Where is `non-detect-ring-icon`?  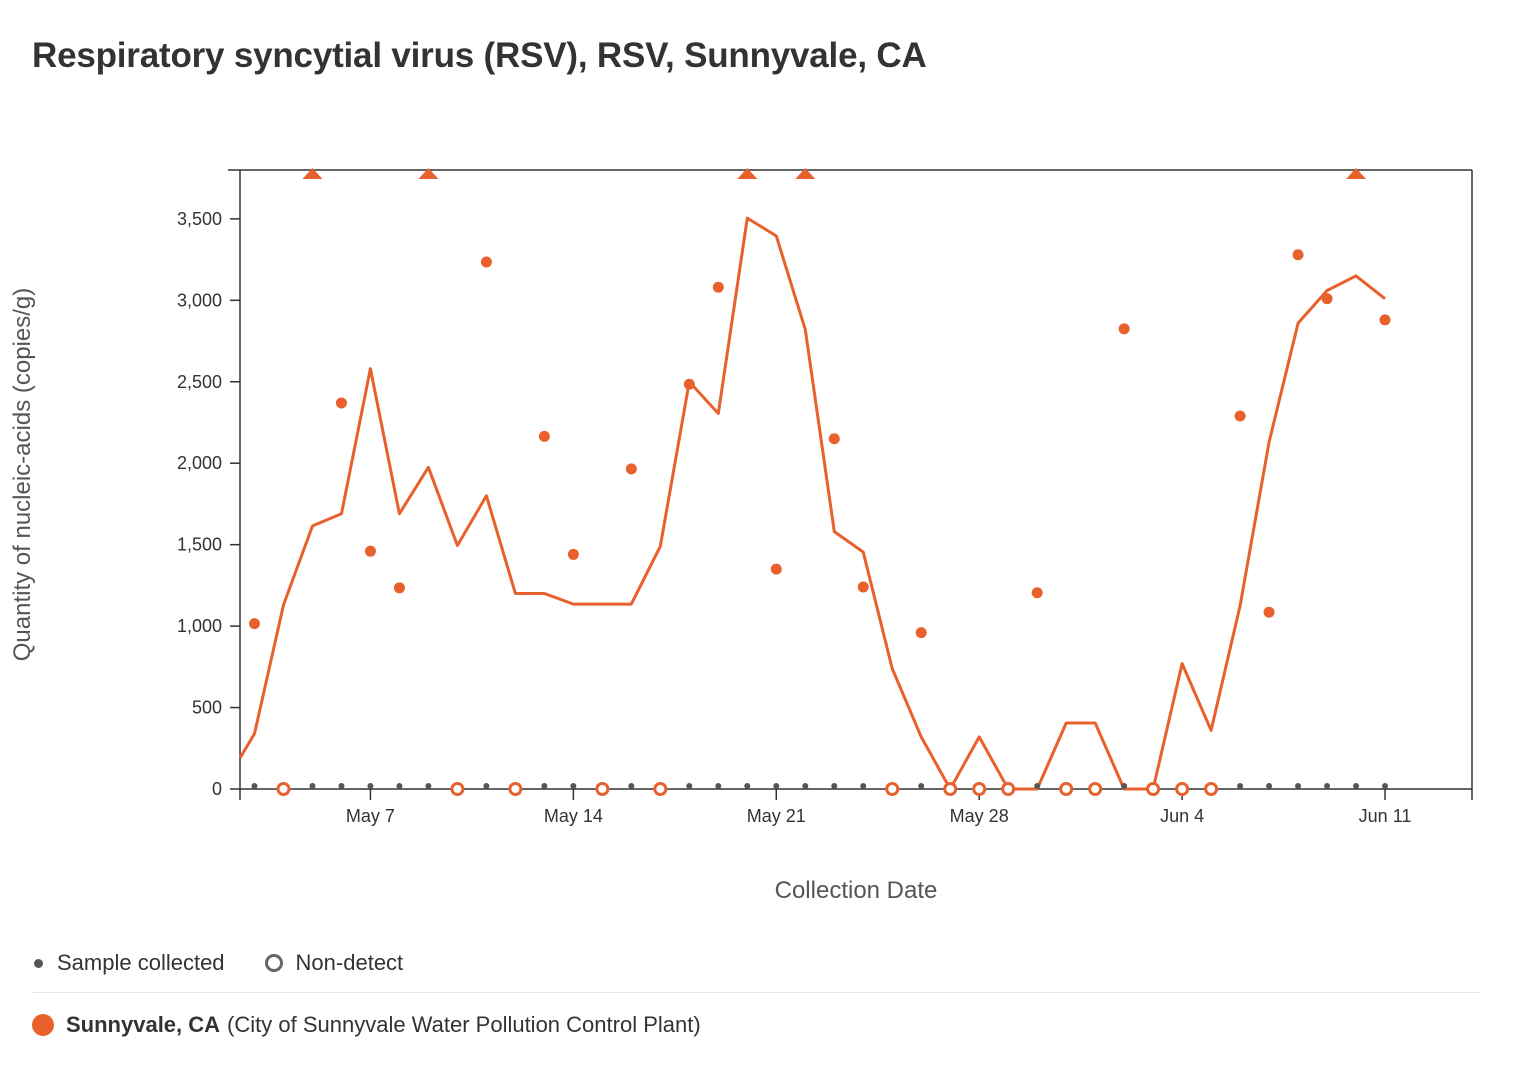
non-detect-ring-icon is located at coordinates (273, 963).